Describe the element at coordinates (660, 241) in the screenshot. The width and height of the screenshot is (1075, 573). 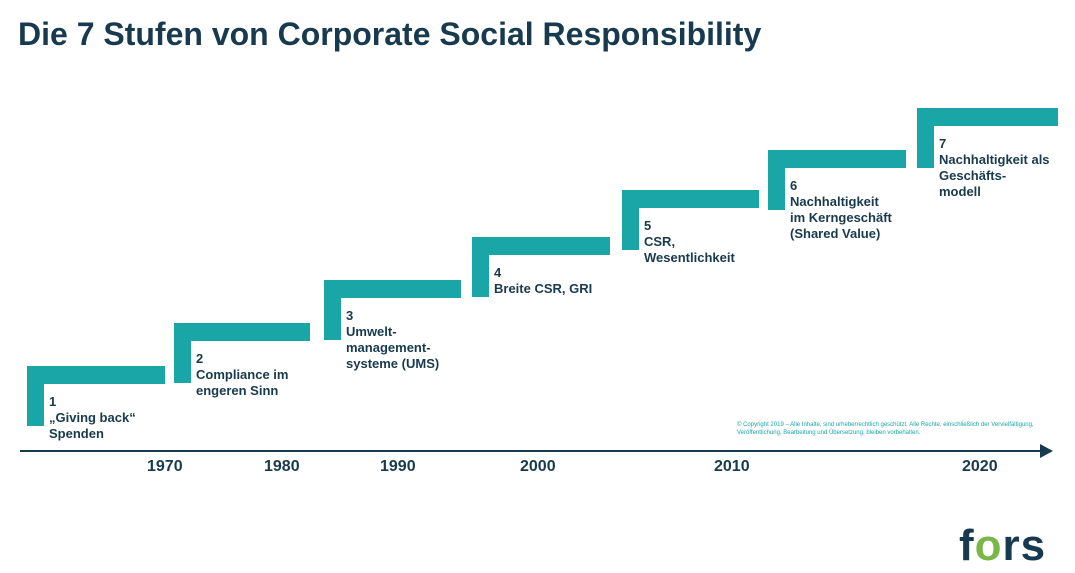
I see `step-line: CSR,` at that location.